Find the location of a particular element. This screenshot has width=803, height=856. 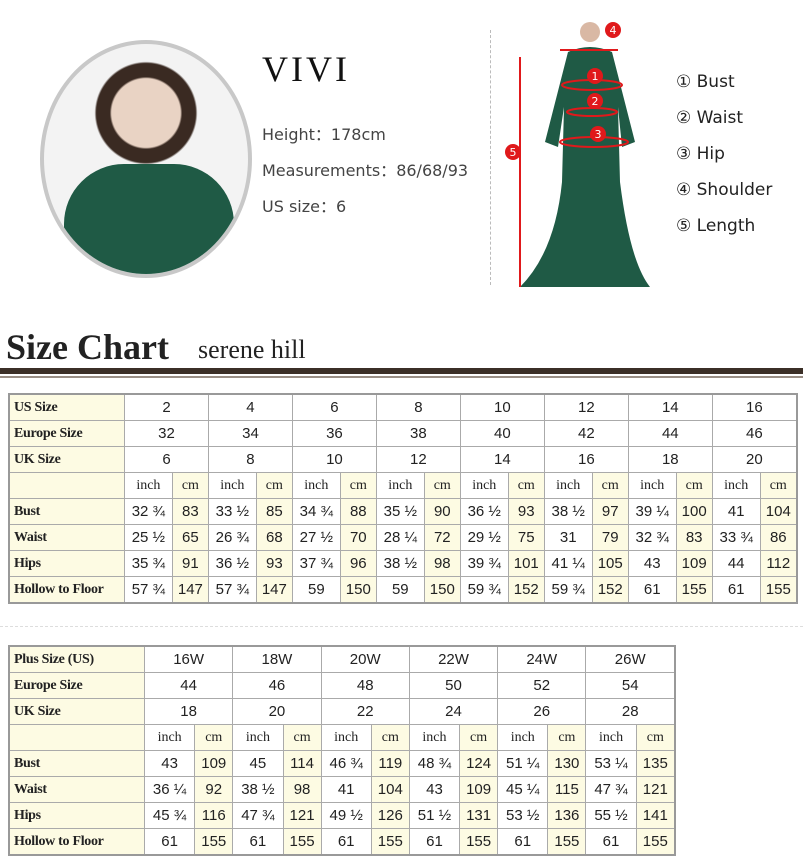

size-cell: 20W is located at coordinates (365, 659).